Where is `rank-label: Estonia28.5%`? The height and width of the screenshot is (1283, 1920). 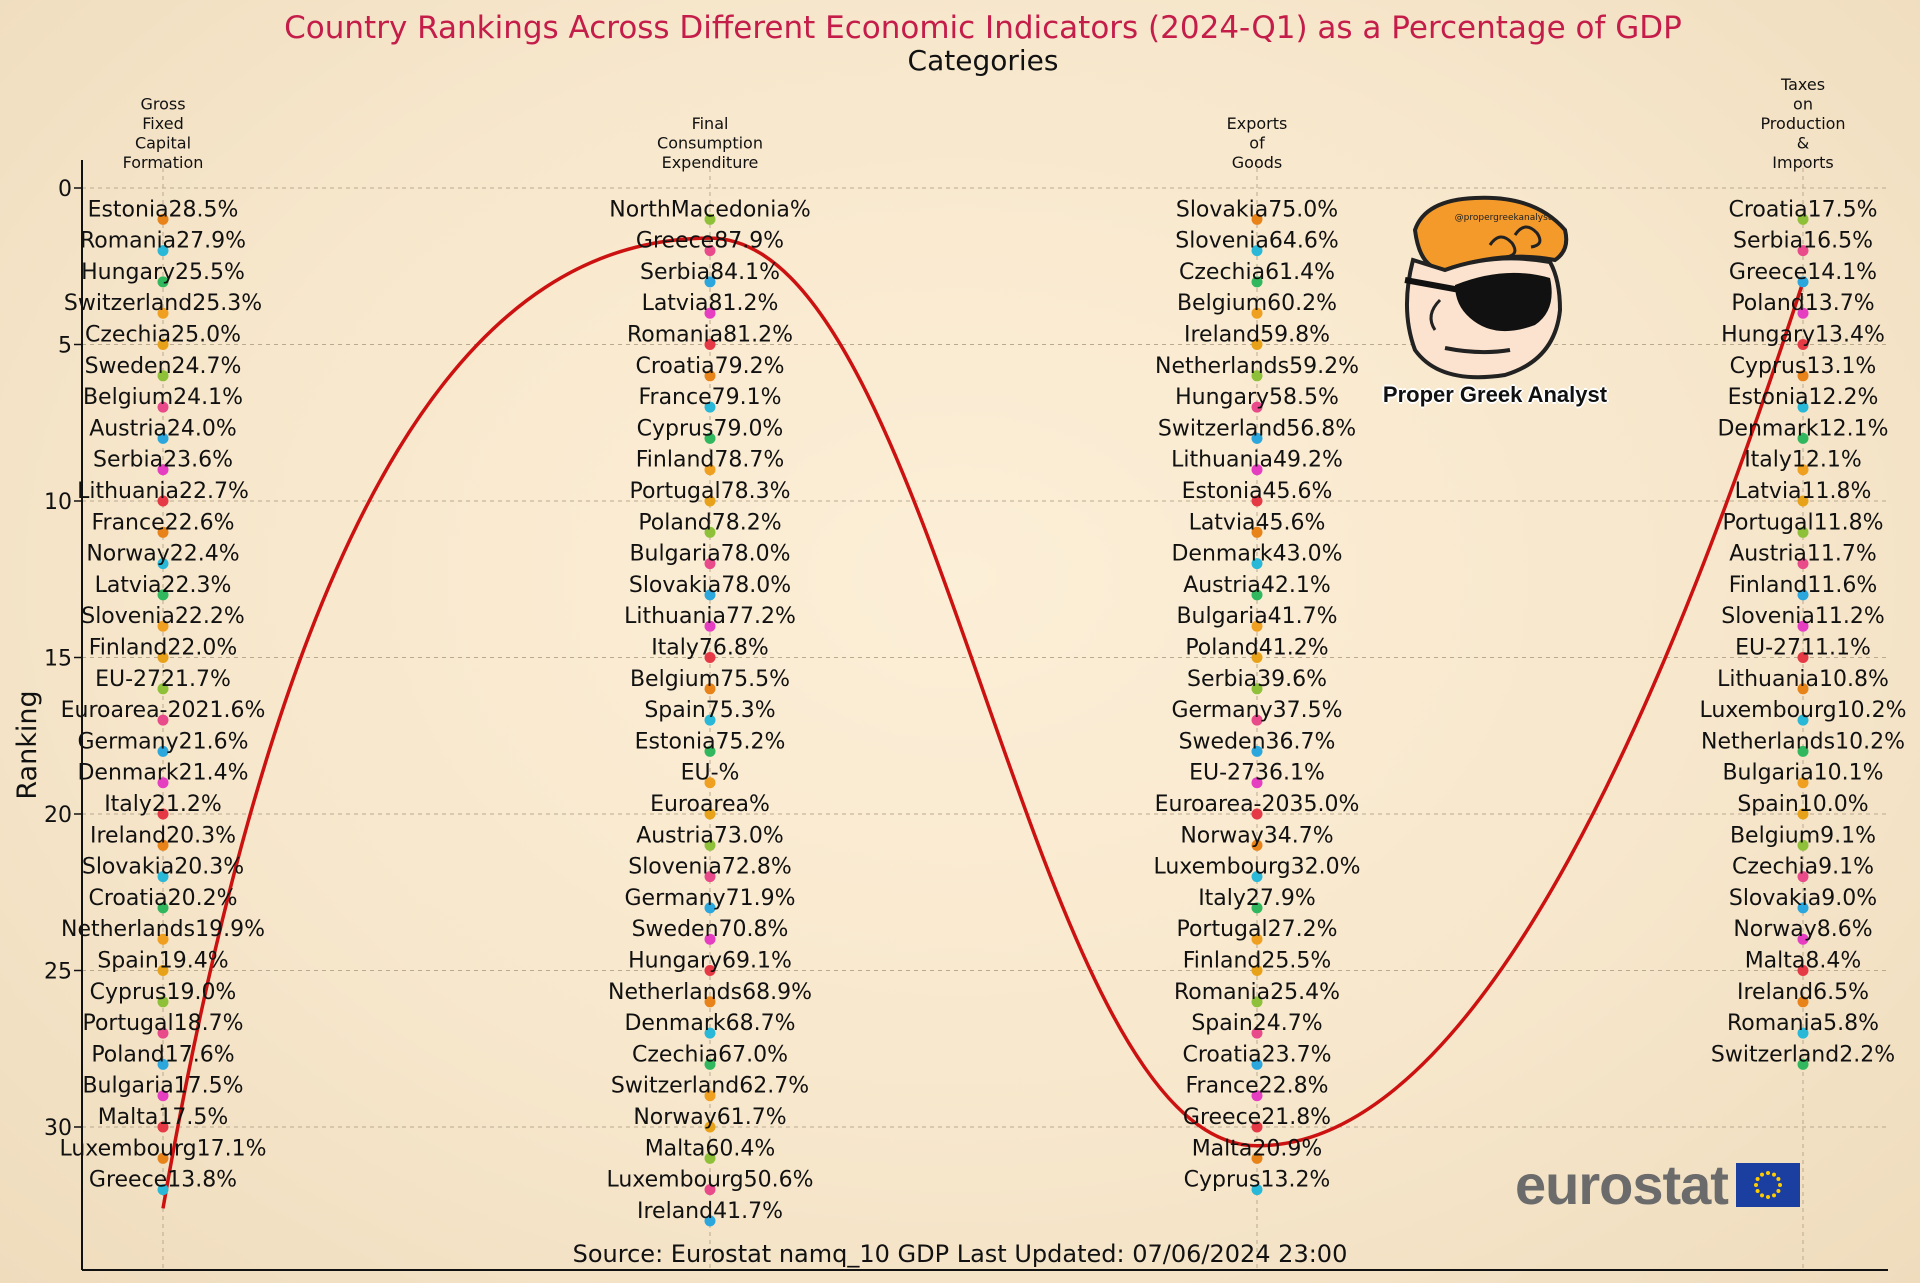 rank-label: Estonia28.5% is located at coordinates (163, 209).